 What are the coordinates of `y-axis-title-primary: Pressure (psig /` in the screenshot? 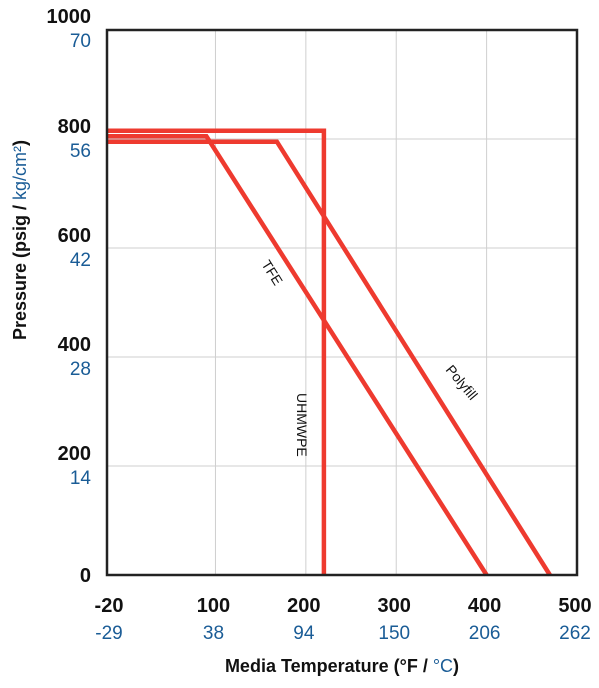 It's located at (20, 270).